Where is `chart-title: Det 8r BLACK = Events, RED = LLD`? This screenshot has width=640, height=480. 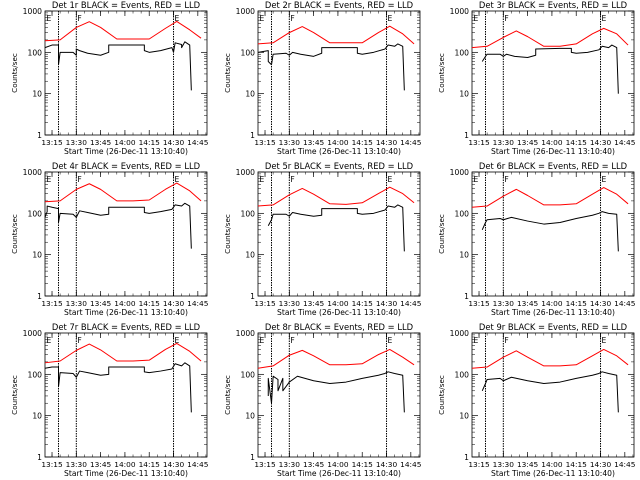
chart-title: Det 8r BLACK = Events, RED = LLD is located at coordinates (339, 327).